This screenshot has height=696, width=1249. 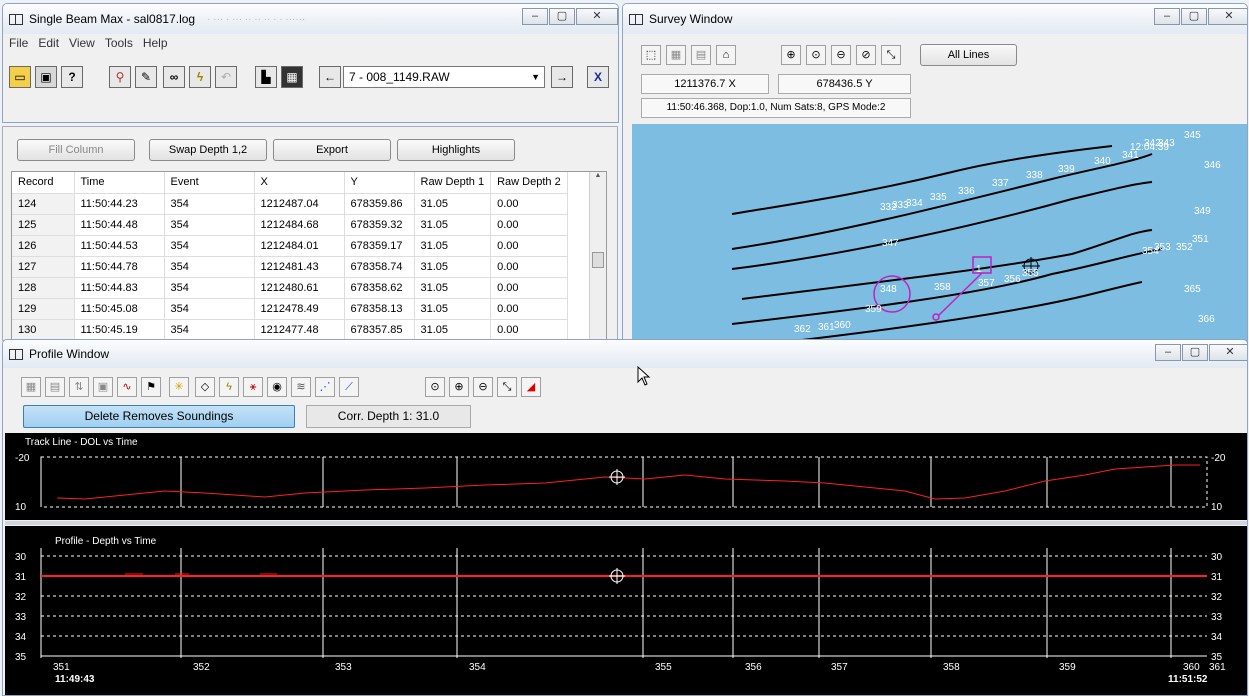 I want to click on zoom-window-icon: ⊘, so click(x=866, y=55).